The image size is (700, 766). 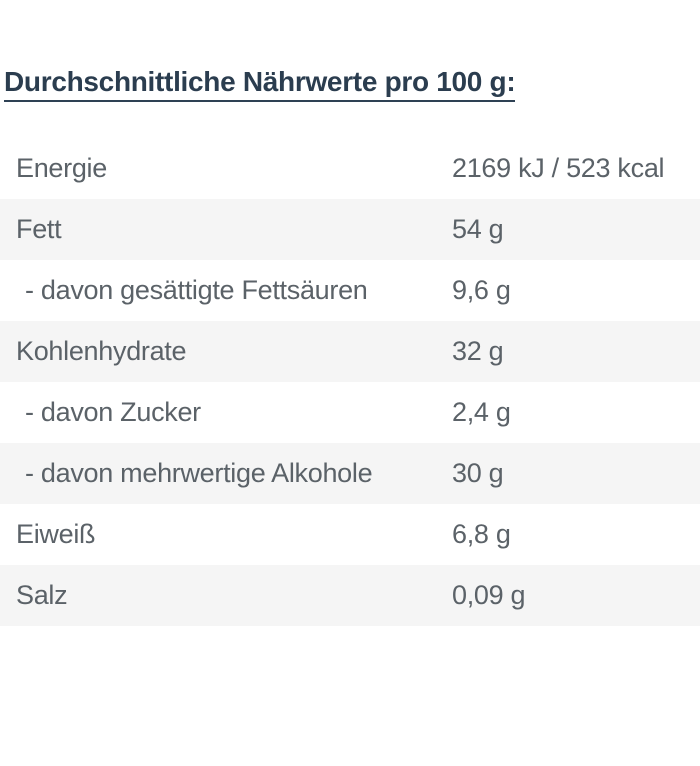 What do you see at coordinates (350, 229) in the screenshot?
I see `table-row-fett: Fett 54 g` at bounding box center [350, 229].